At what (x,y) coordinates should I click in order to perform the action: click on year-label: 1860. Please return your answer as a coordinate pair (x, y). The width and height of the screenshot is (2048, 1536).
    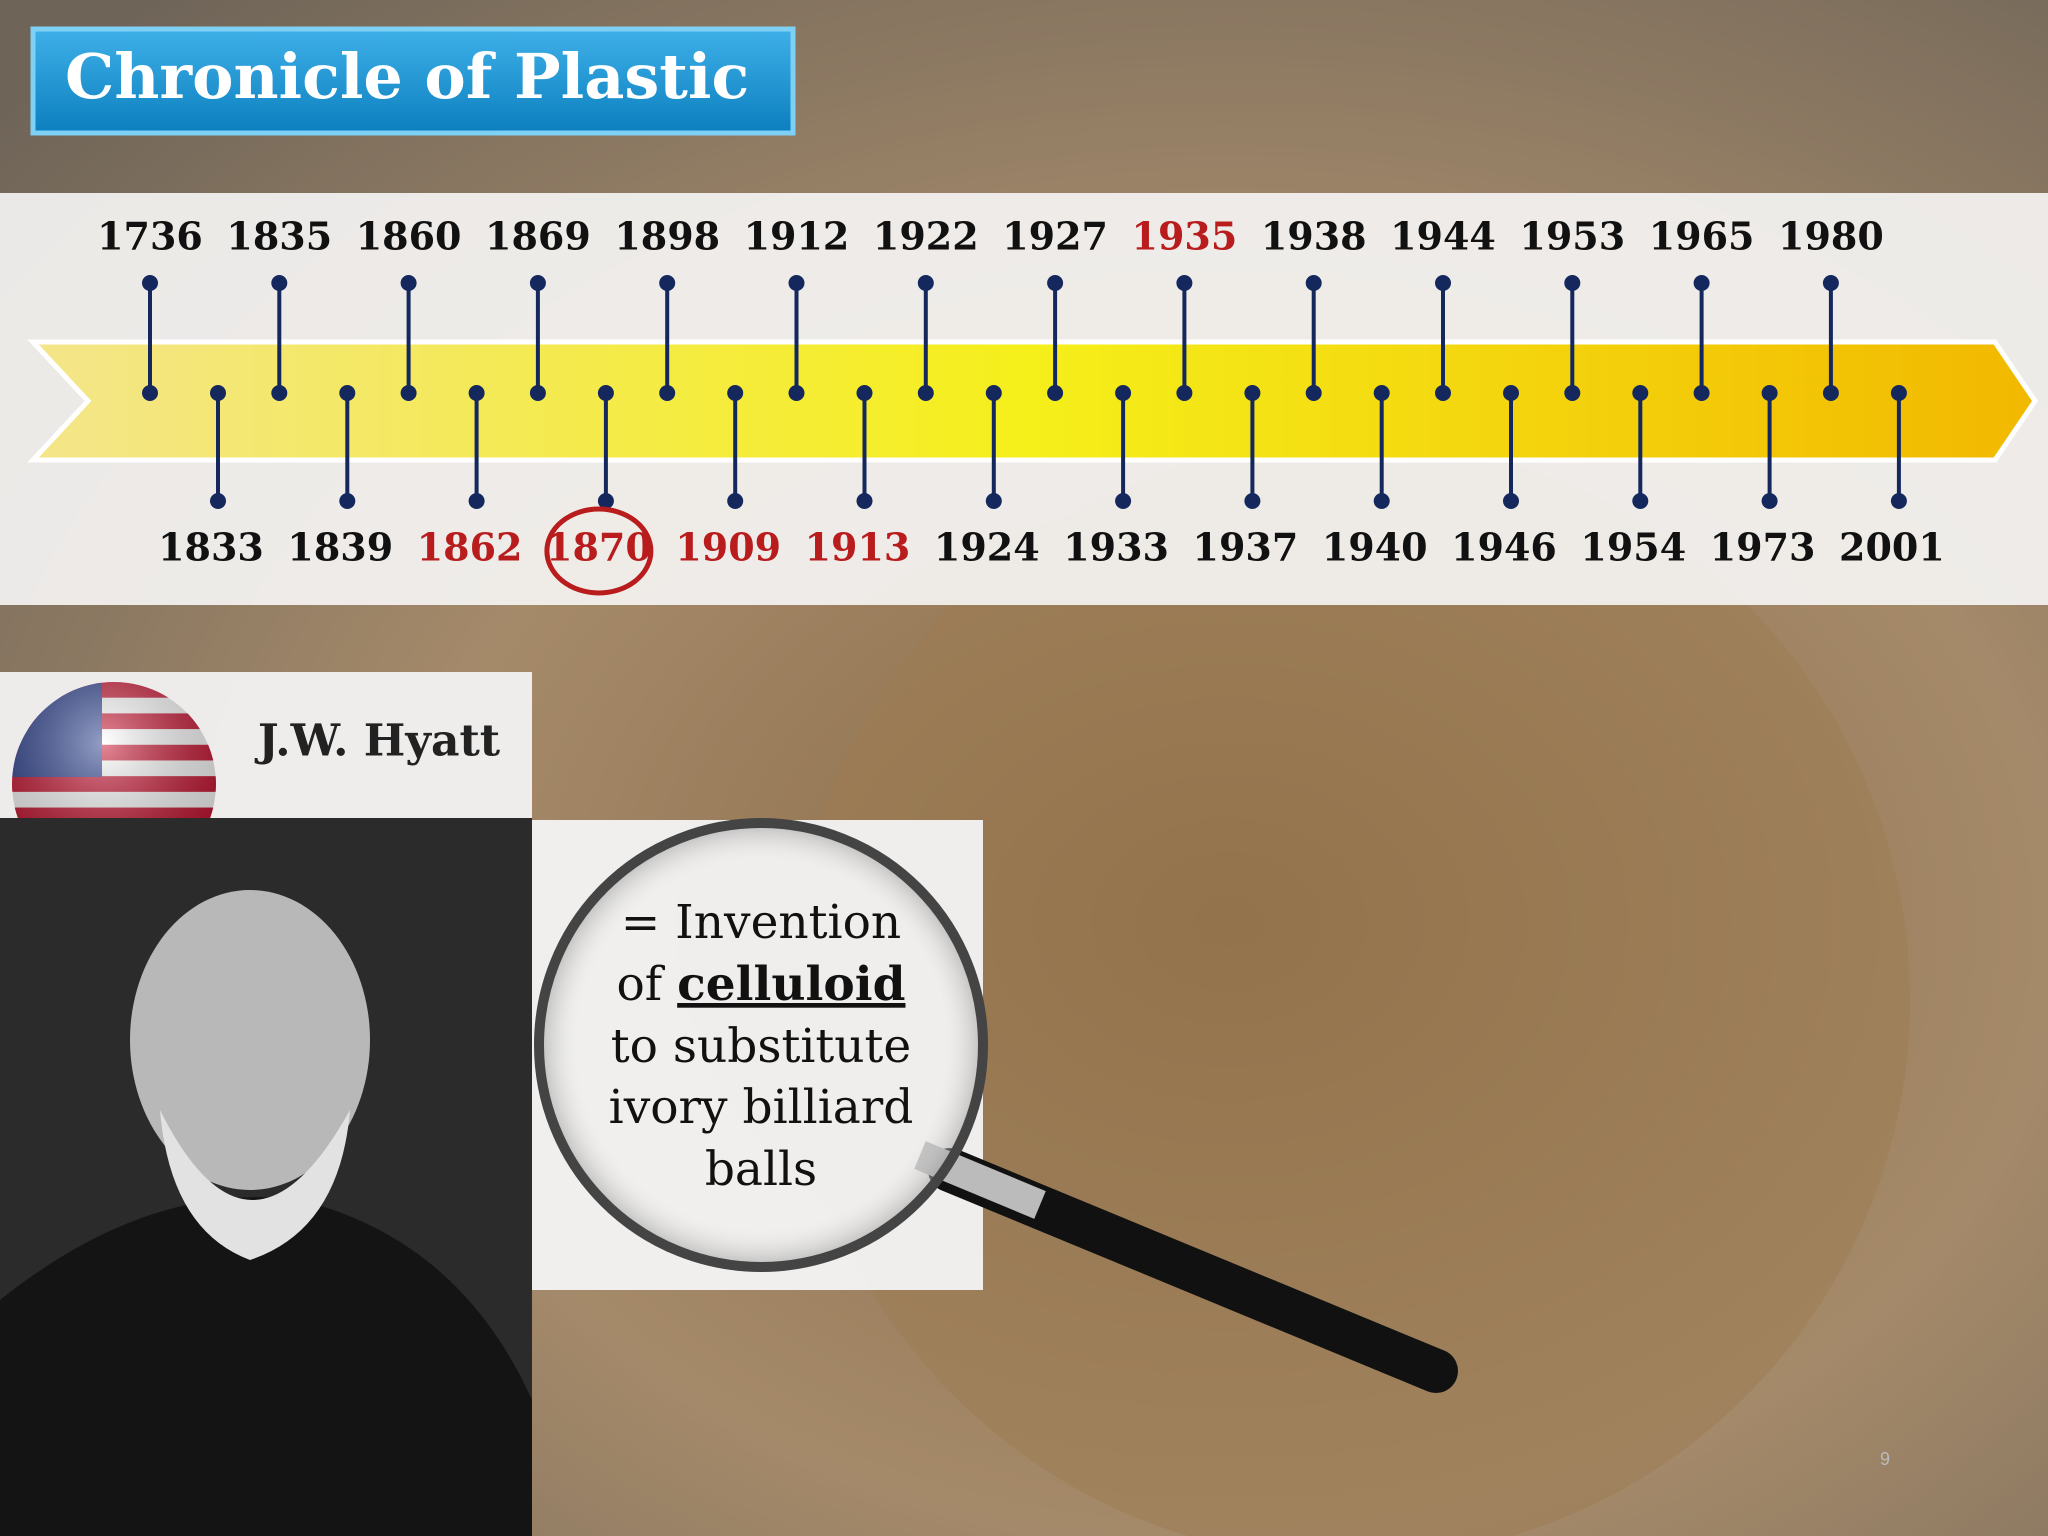
    Looking at the image, I should click on (409, 236).